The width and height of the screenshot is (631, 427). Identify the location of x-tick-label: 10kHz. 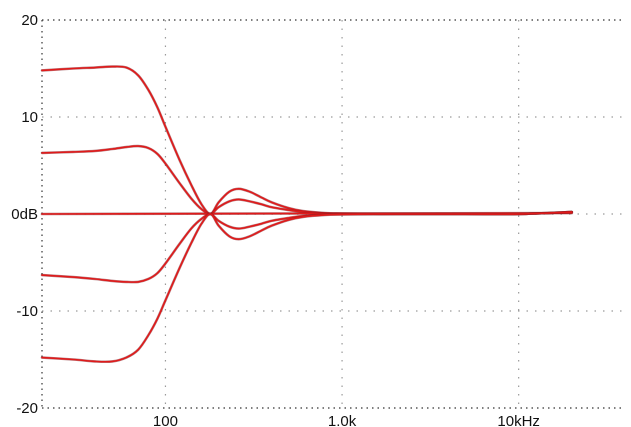
(518, 420).